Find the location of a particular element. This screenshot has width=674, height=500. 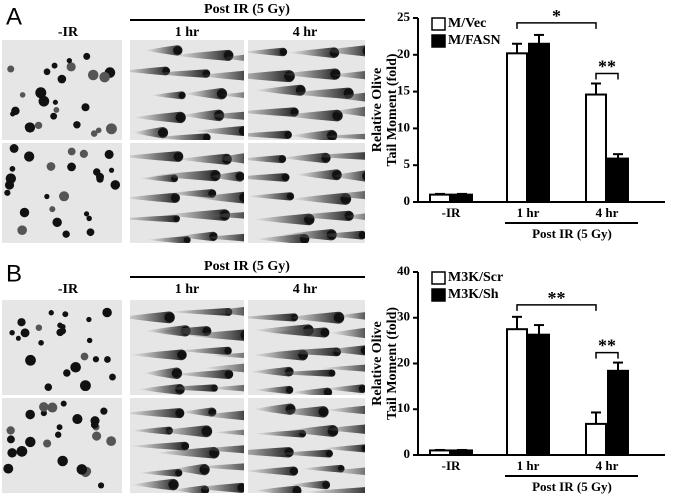

y-tick-label: 30 is located at coordinates (403, 316).